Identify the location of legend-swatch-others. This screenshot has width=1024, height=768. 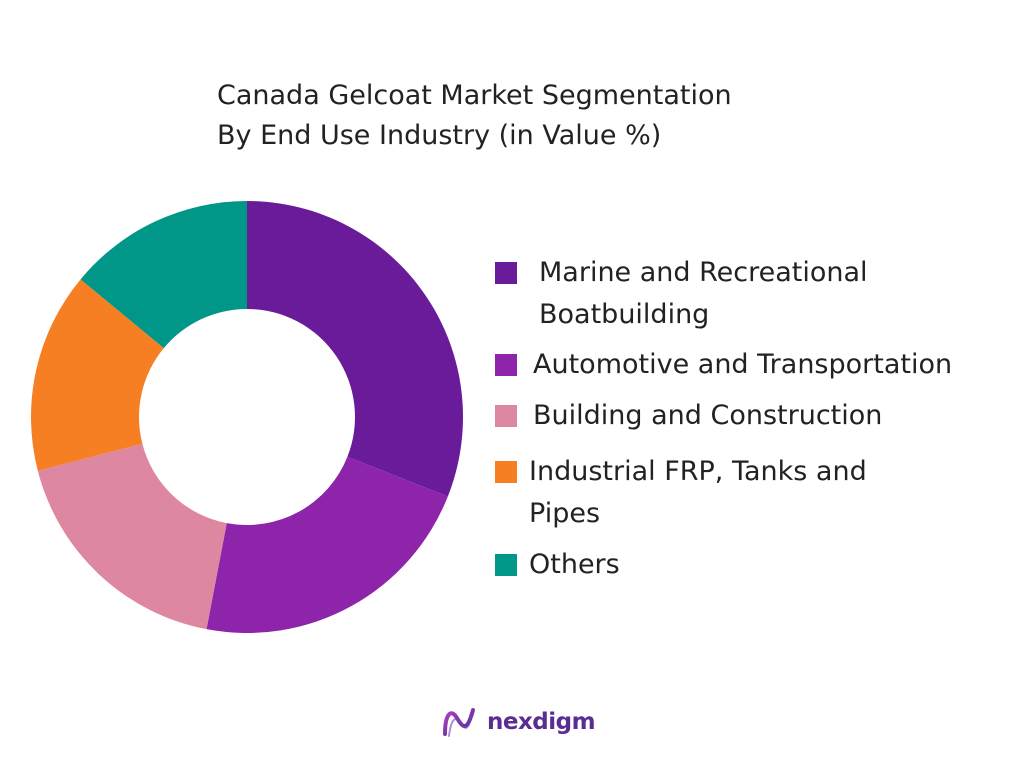
(506, 565).